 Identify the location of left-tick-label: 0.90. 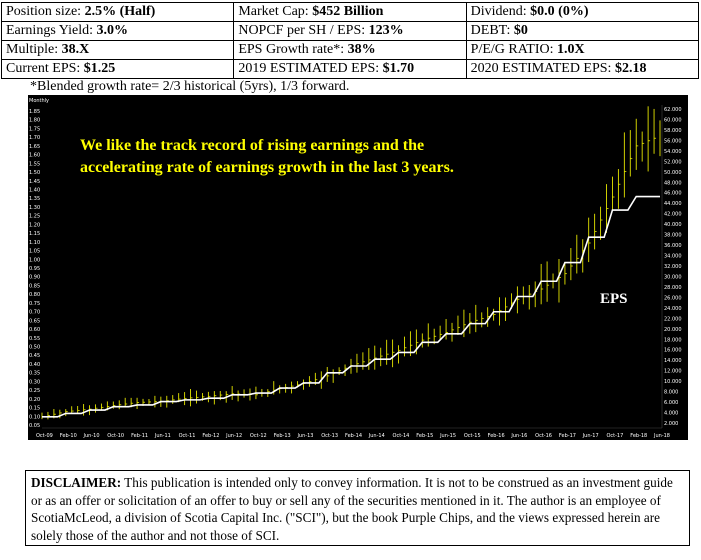
(34, 278).